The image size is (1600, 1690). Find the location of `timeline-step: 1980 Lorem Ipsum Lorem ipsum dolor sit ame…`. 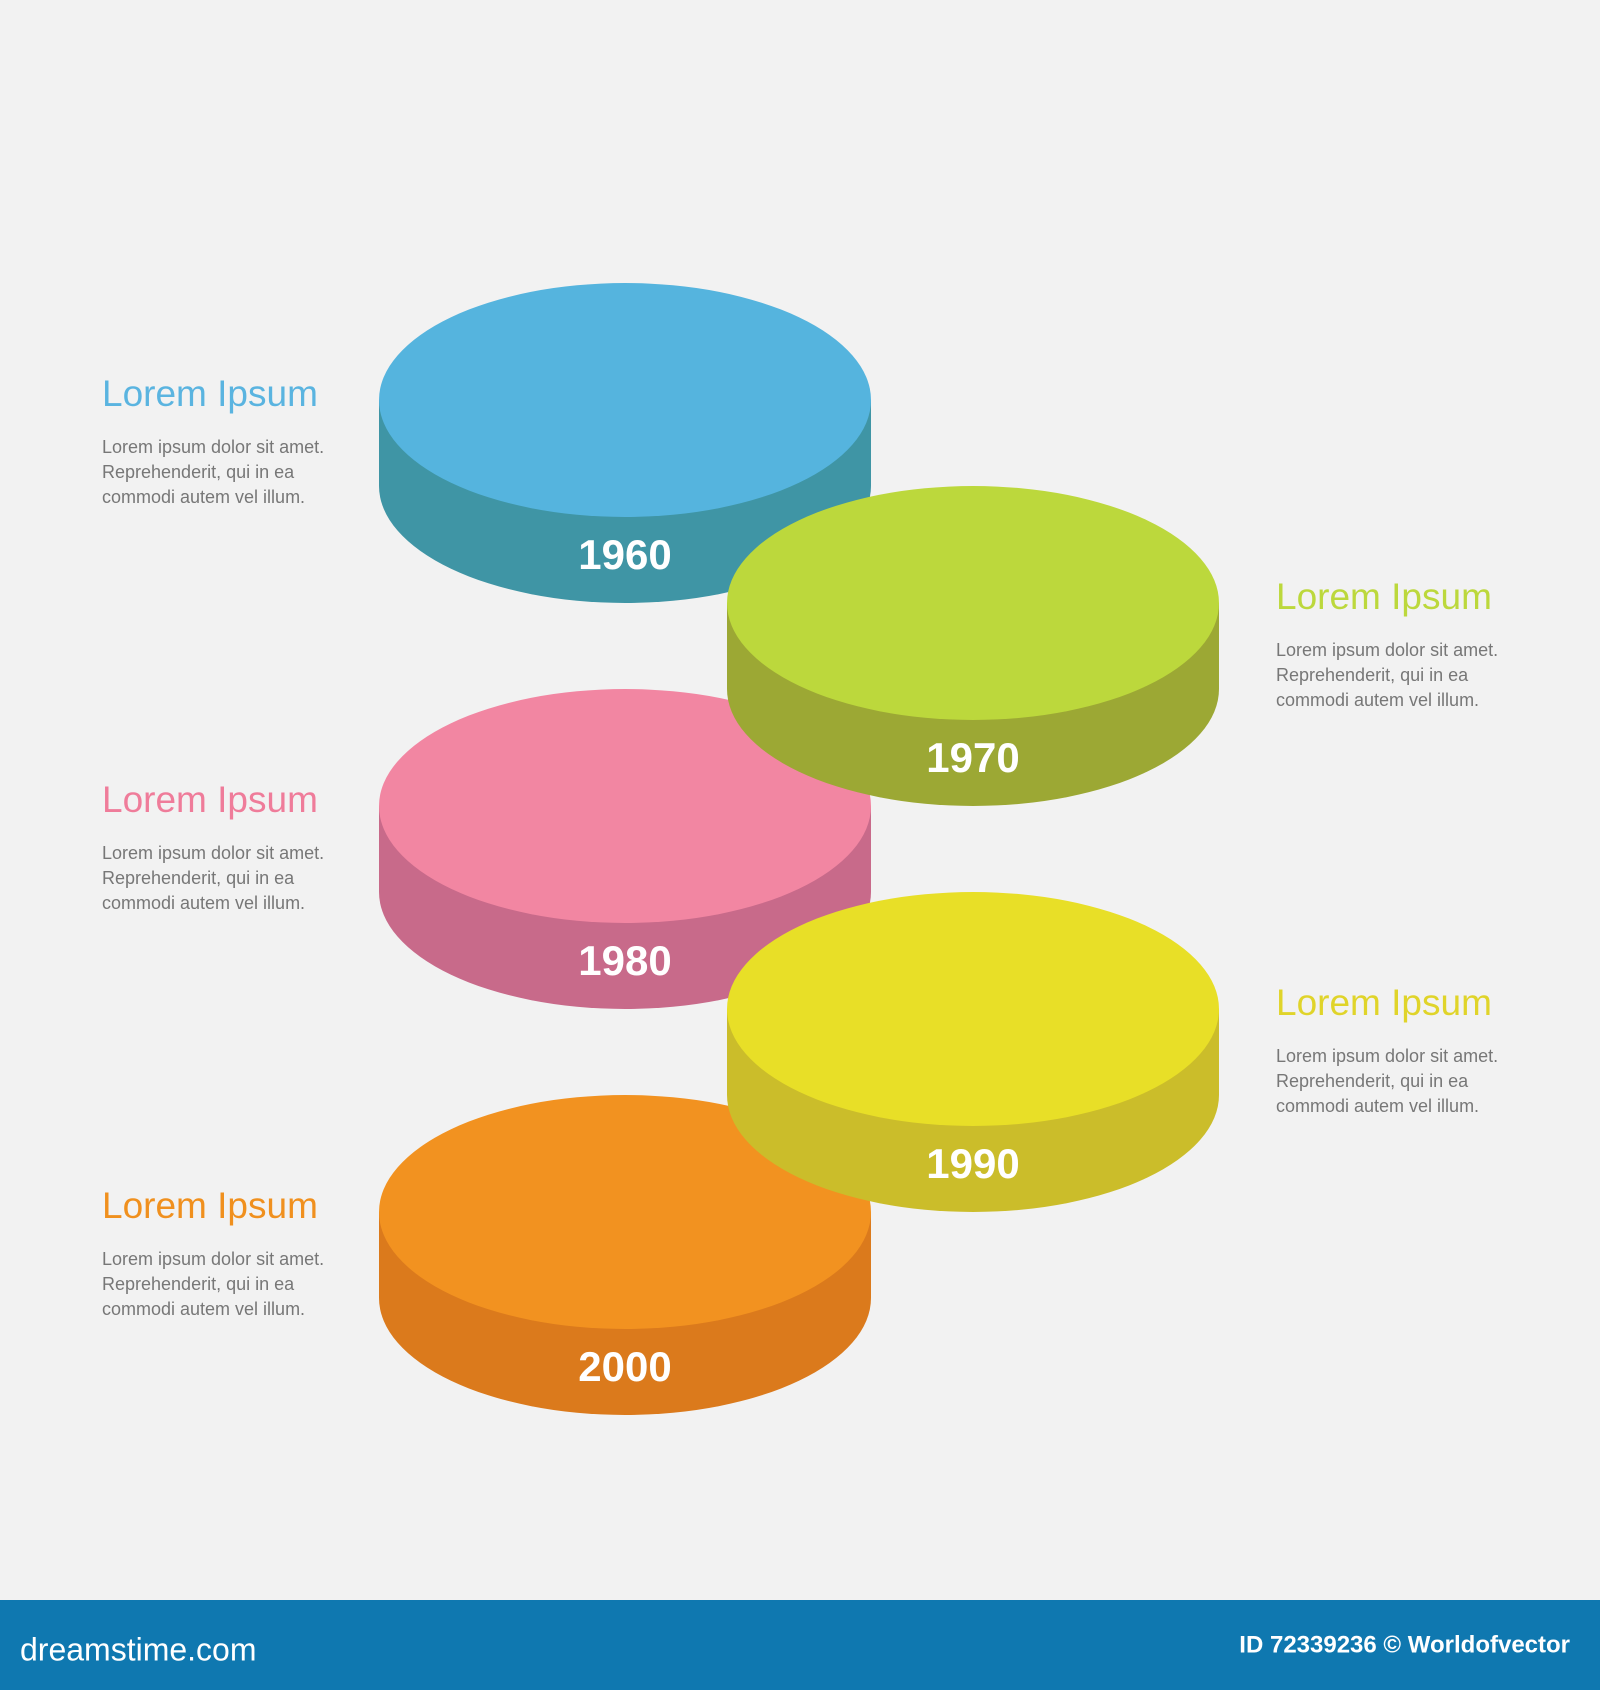

timeline-step: 1980 Lorem Ipsum Lorem ipsum dolor sit ame… is located at coordinates (486, 849).